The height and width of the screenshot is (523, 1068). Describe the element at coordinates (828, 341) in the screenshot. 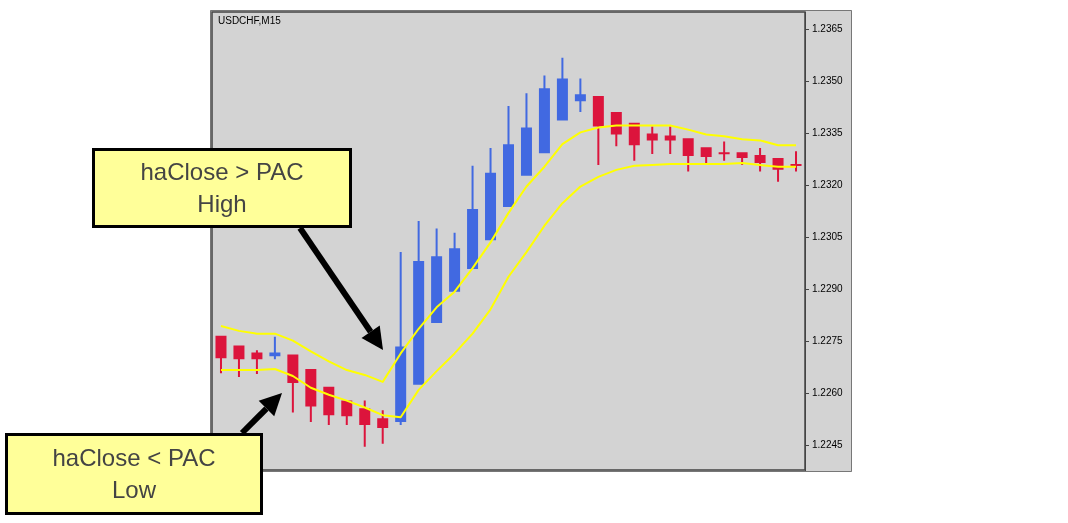

I see `y-tick-label: 1.2275` at that location.